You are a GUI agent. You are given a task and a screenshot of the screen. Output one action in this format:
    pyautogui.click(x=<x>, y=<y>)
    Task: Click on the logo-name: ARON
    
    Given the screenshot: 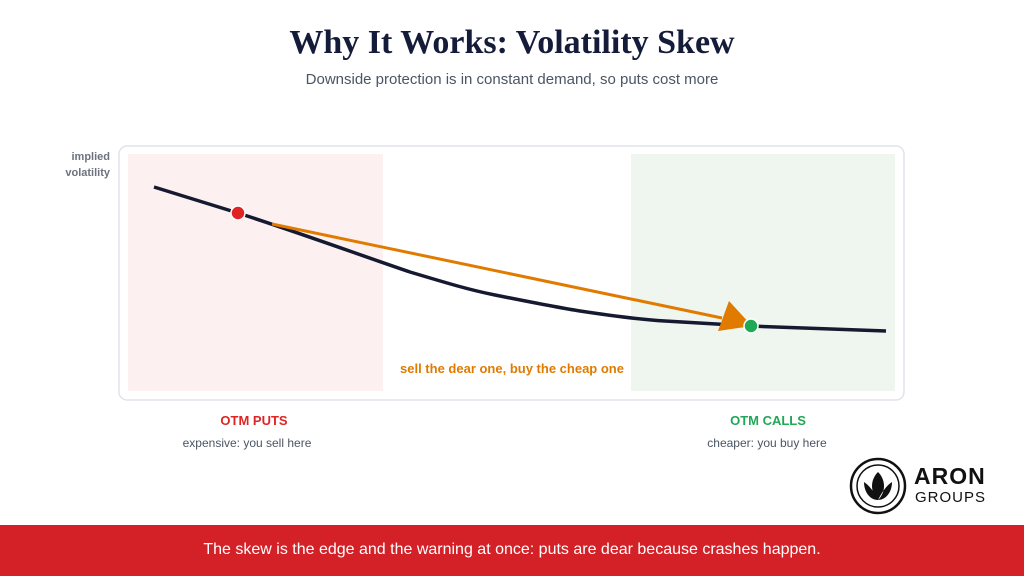 What is the action you would take?
    pyautogui.click(x=950, y=476)
    